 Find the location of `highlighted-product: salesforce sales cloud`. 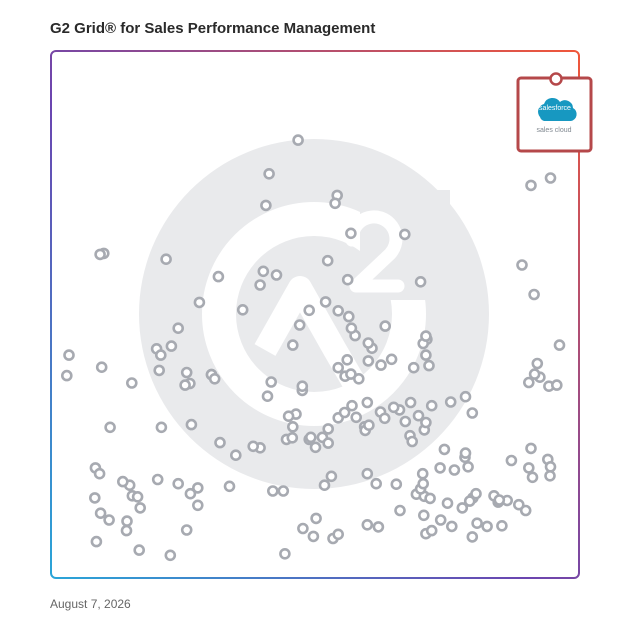

highlighted-product: salesforce sales cloud is located at coordinates (554, 112).